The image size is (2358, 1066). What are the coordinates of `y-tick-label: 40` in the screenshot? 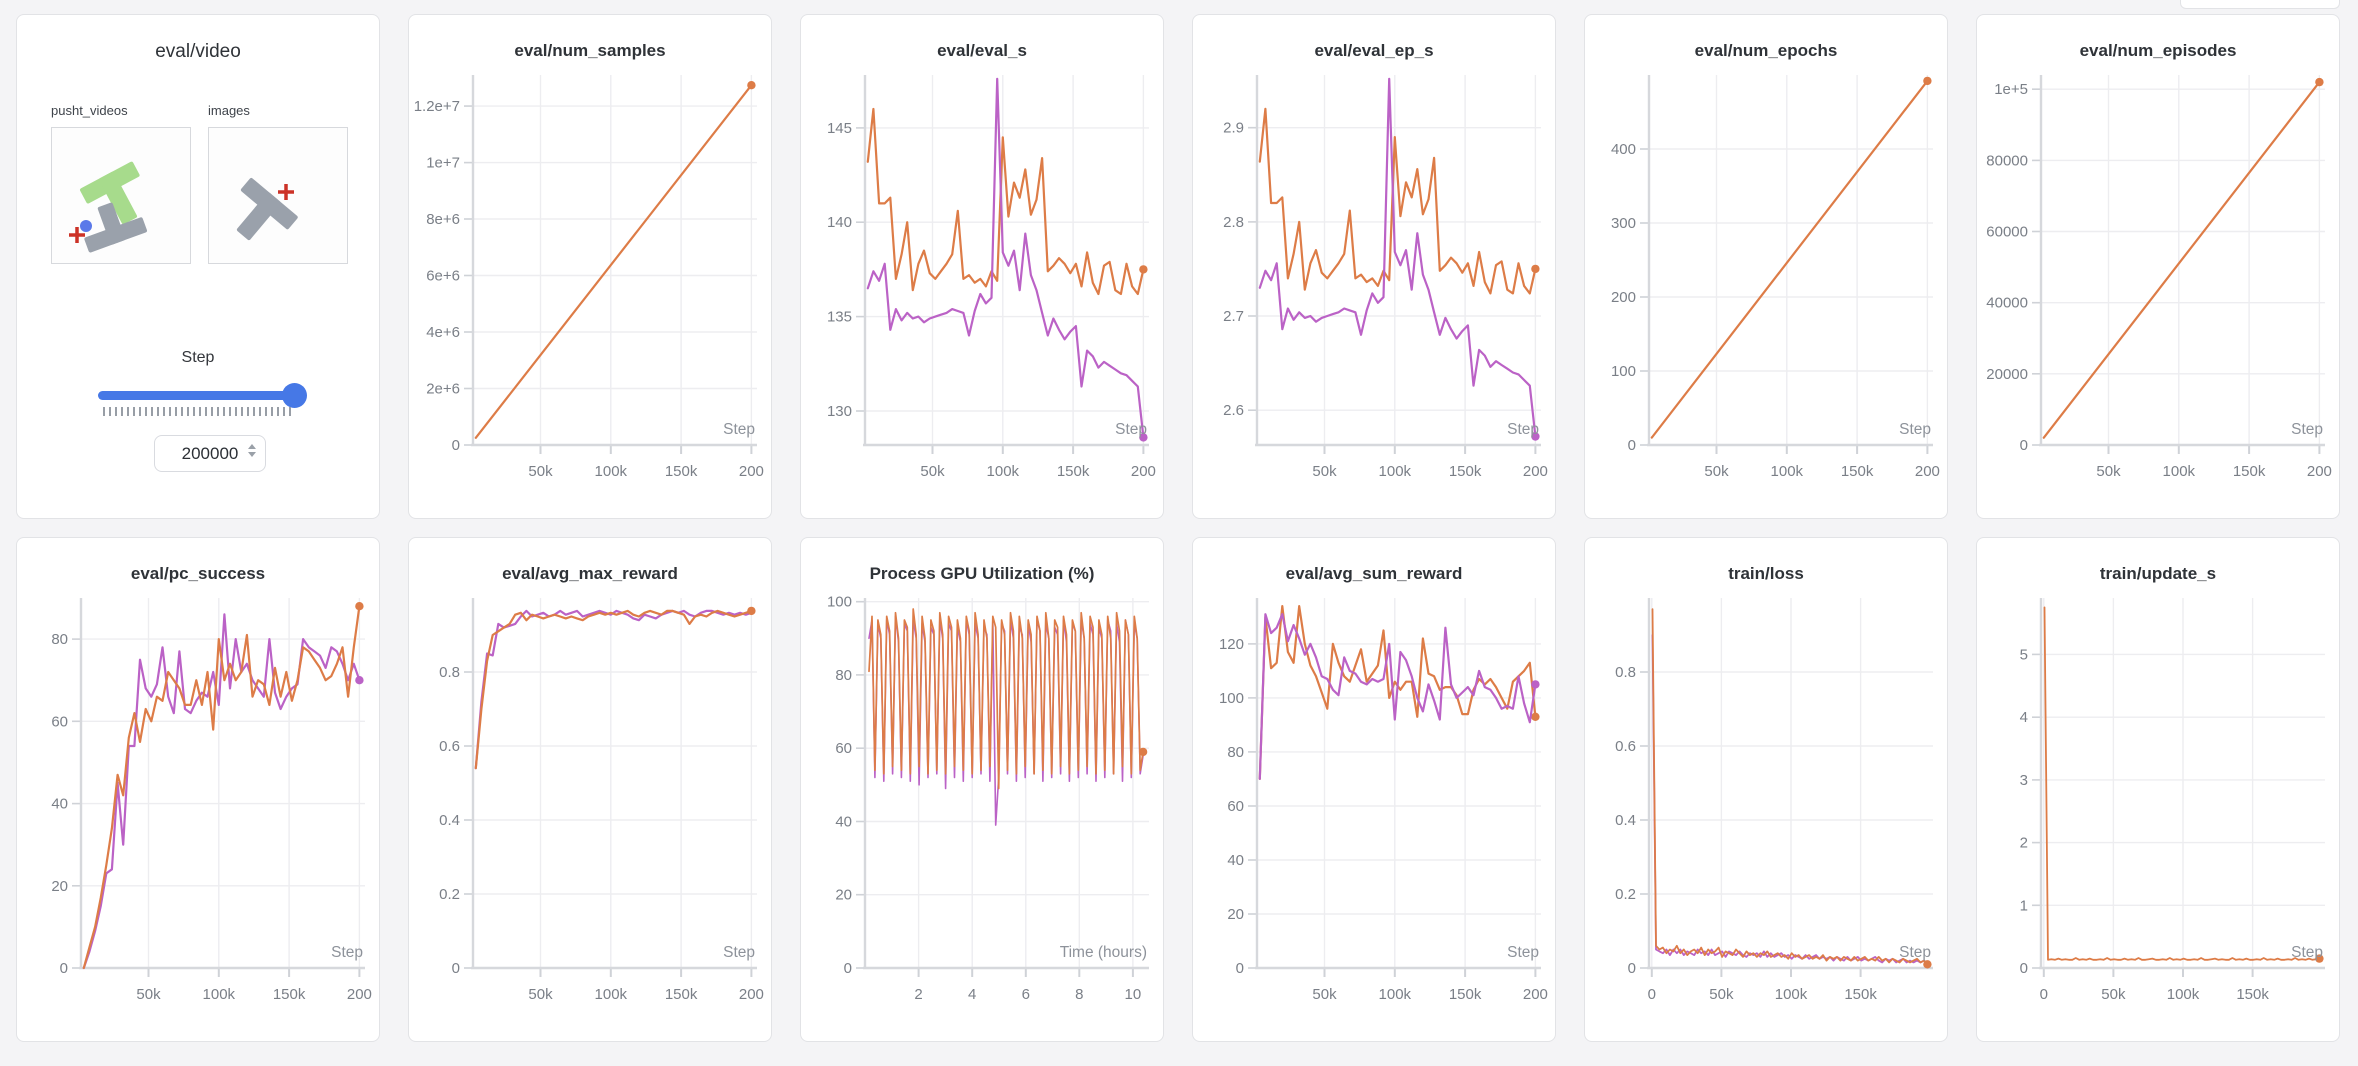 It's located at (843, 822).